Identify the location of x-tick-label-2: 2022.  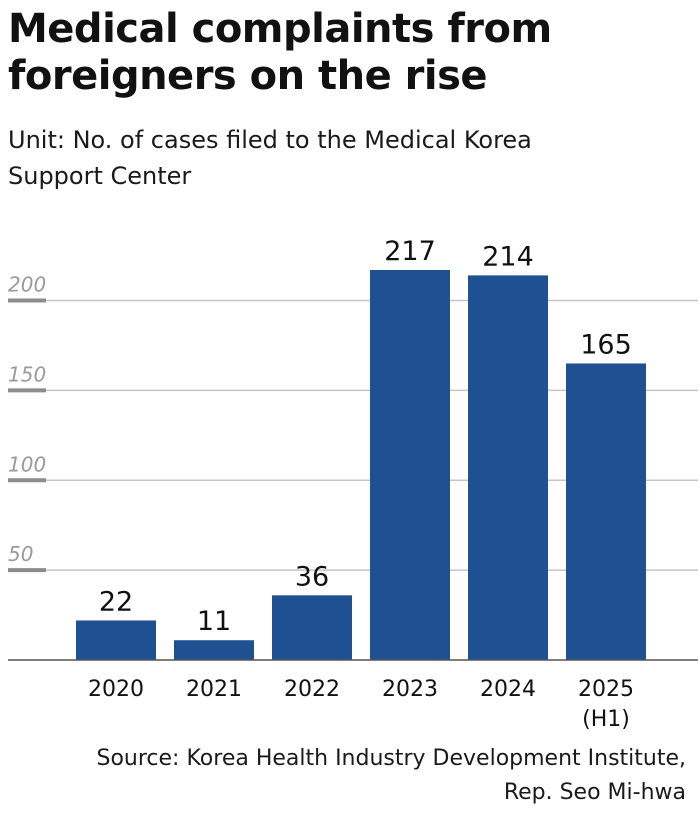
(312, 689).